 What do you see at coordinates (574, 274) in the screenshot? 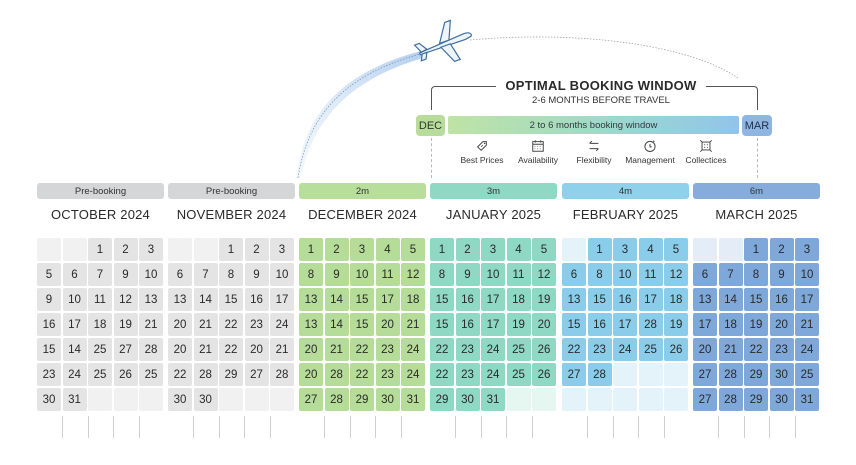
I see `day-cell: 6` at bounding box center [574, 274].